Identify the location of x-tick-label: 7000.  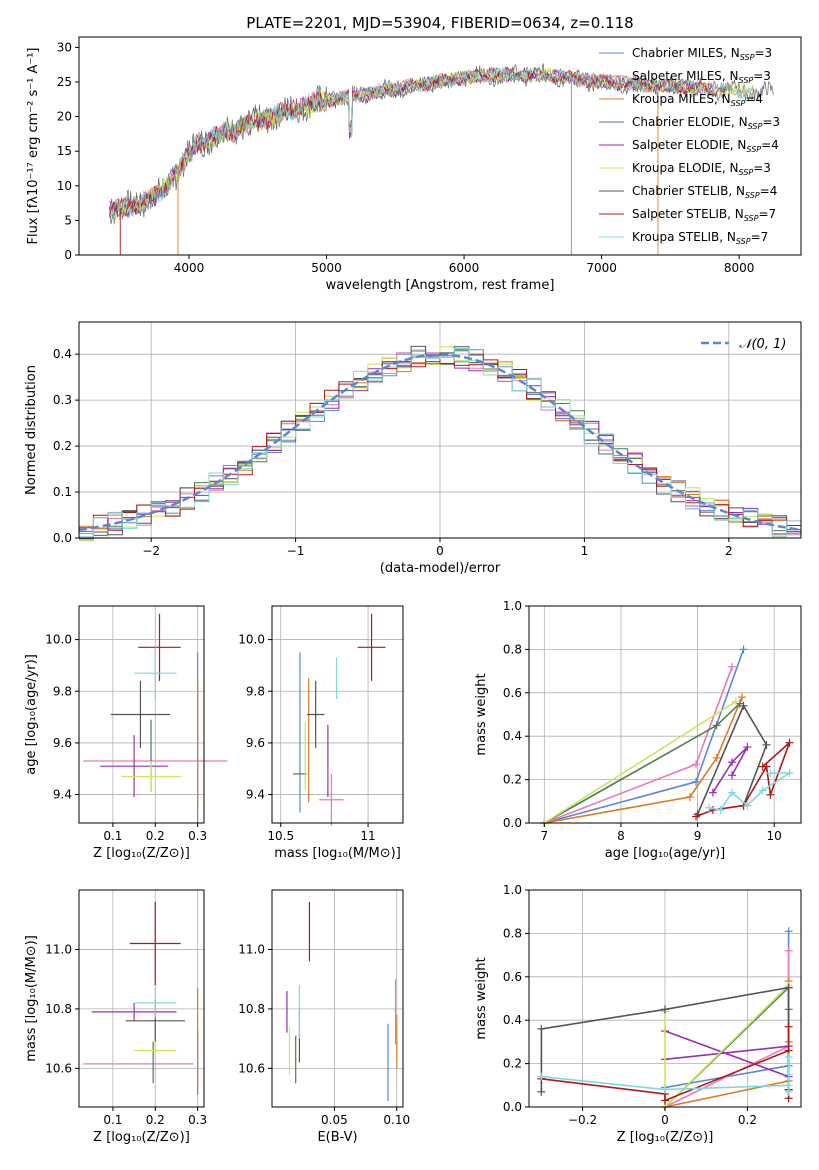
(601, 268).